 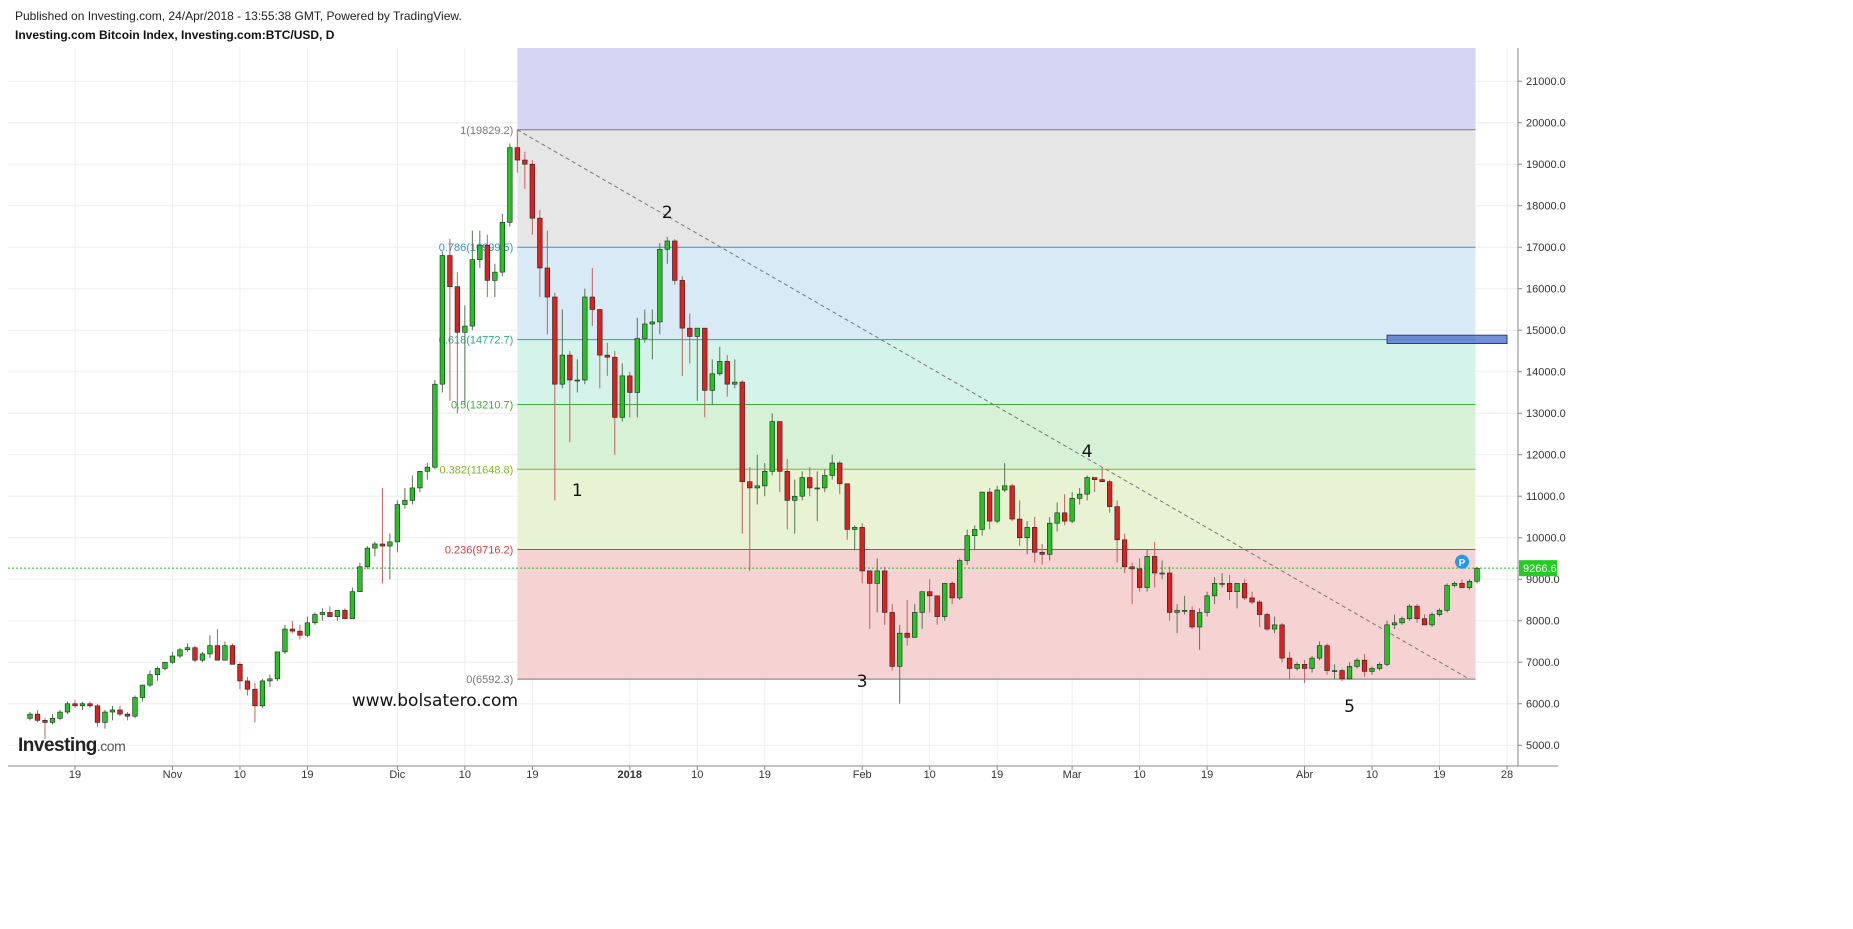 I want to click on wave-label: 4, so click(x=1087, y=452).